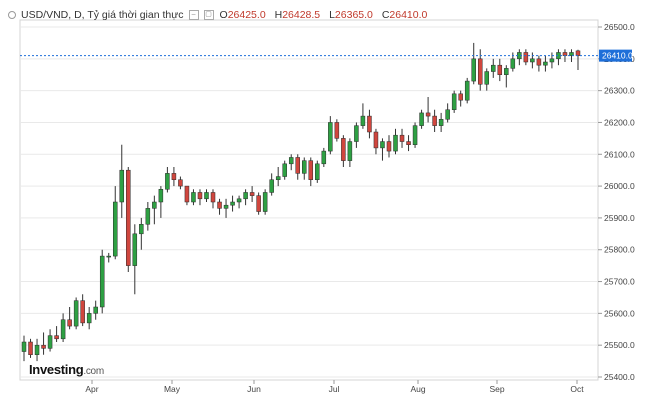 This screenshot has width=660, height=404. What do you see at coordinates (619, 91) in the screenshot?
I see `y-tick-label: 26300.0` at bounding box center [619, 91].